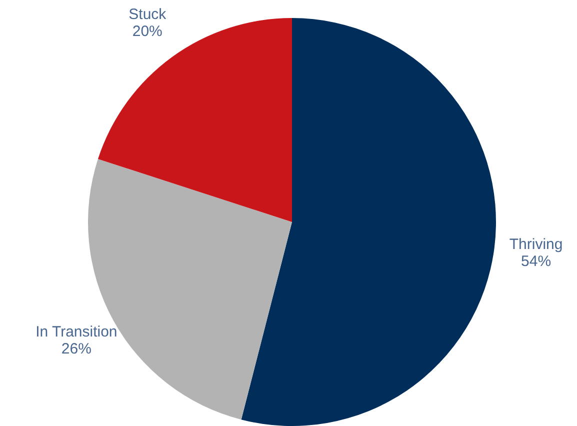 This screenshot has width=577, height=426. Describe the element at coordinates (147, 31) in the screenshot. I see `data-label: 20%` at that location.